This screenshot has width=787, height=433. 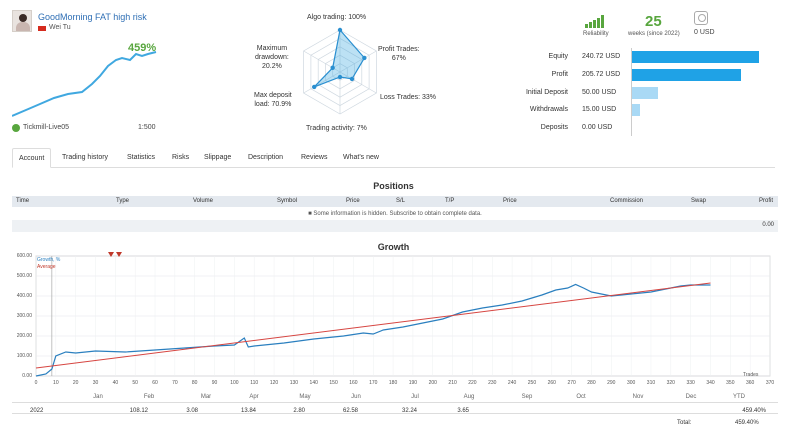 I want to click on month-header: Jul, so click(x=415, y=397).